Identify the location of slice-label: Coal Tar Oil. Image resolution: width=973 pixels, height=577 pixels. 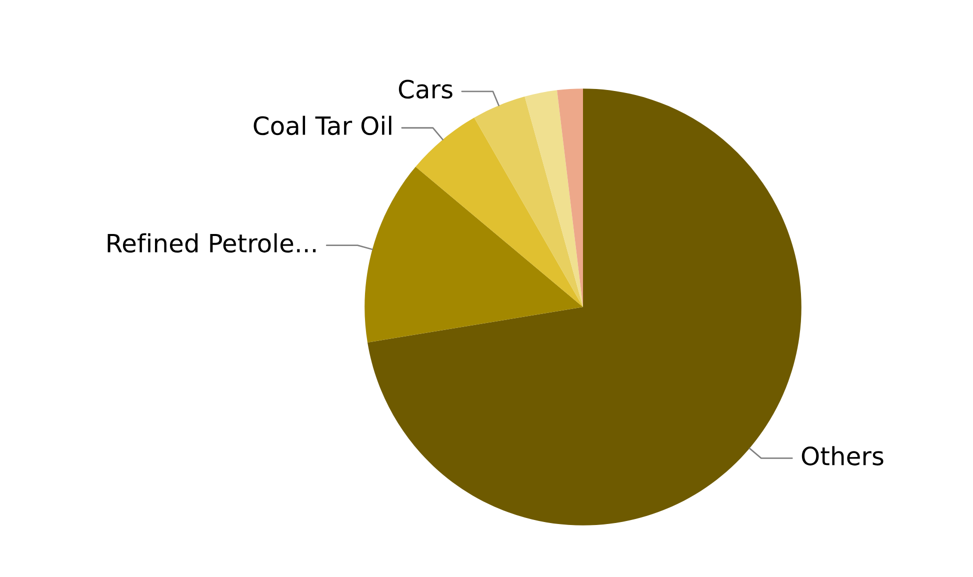
(323, 126).